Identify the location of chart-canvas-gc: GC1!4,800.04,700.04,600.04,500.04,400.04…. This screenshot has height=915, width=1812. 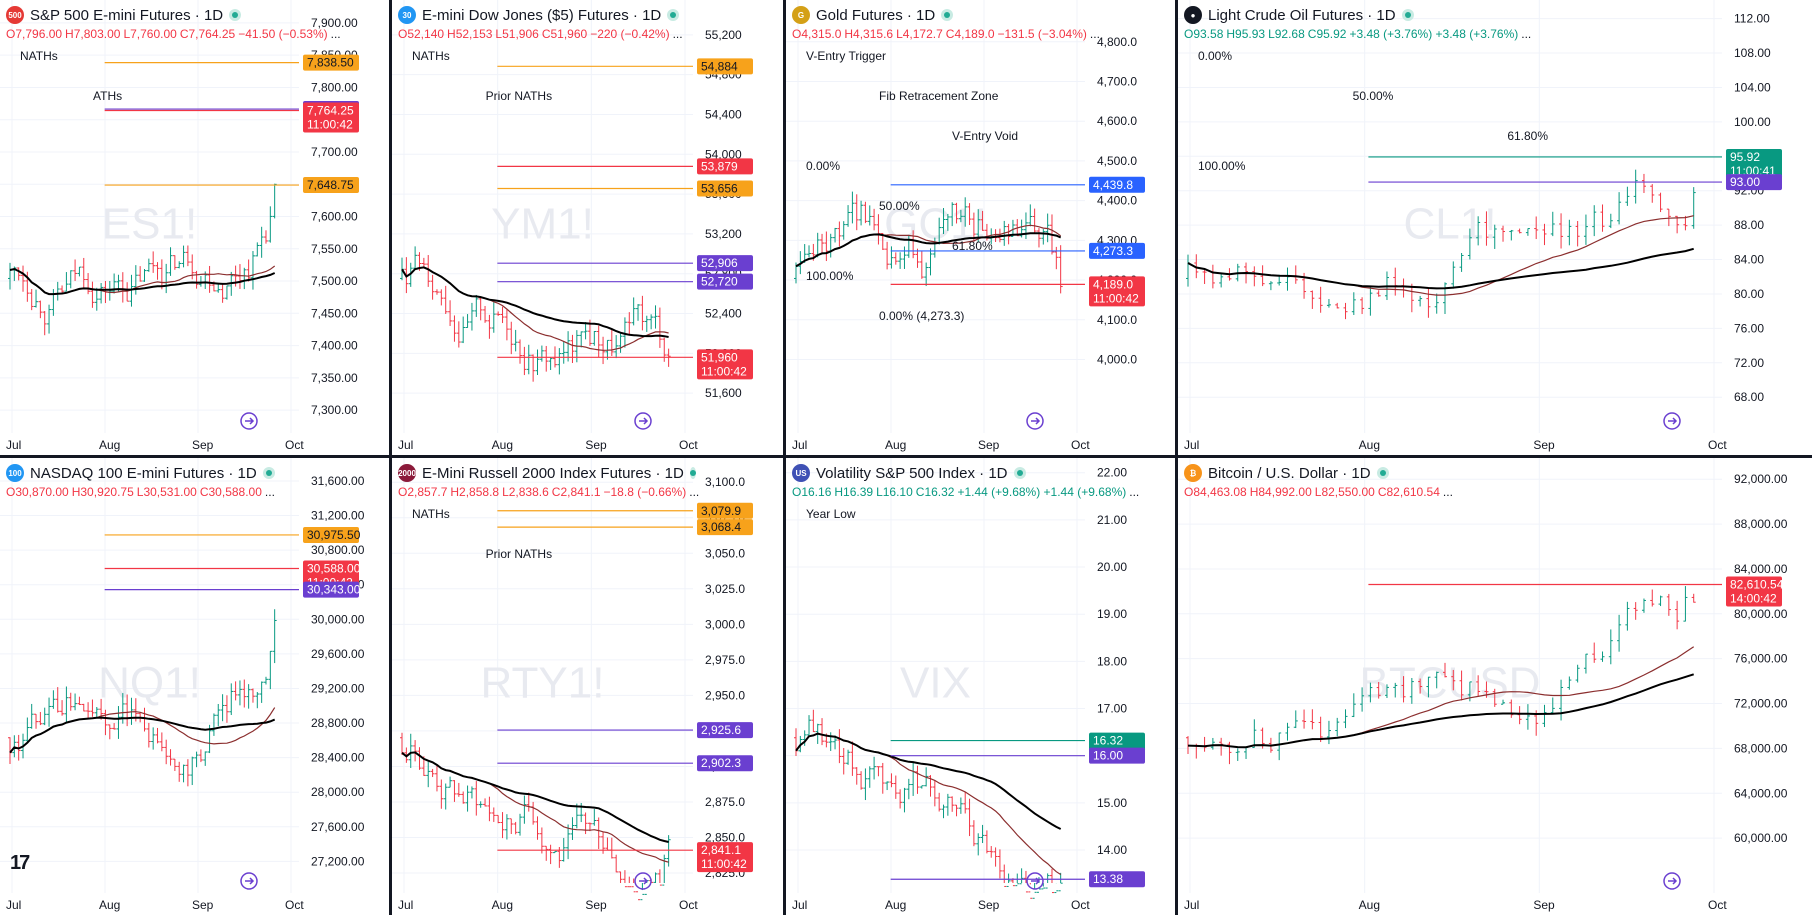
(980, 227).